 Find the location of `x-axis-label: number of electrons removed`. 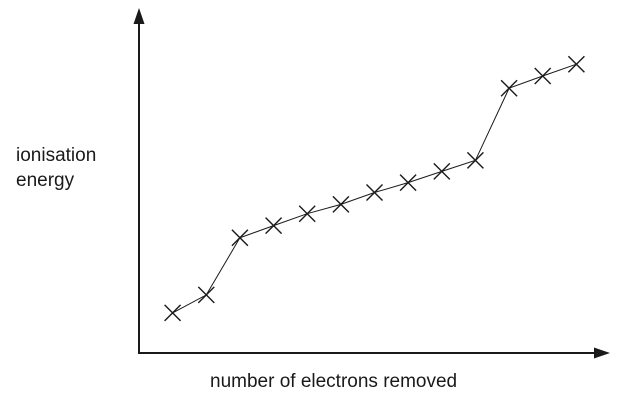

x-axis-label: number of electrons removed is located at coordinates (334, 381).